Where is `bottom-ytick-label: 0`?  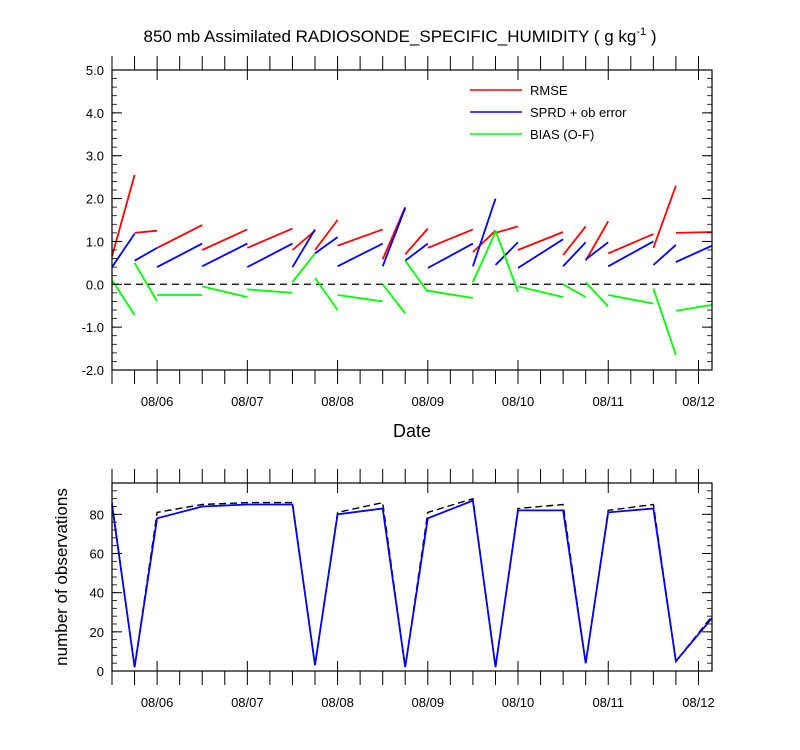 bottom-ytick-label: 0 is located at coordinates (100, 671).